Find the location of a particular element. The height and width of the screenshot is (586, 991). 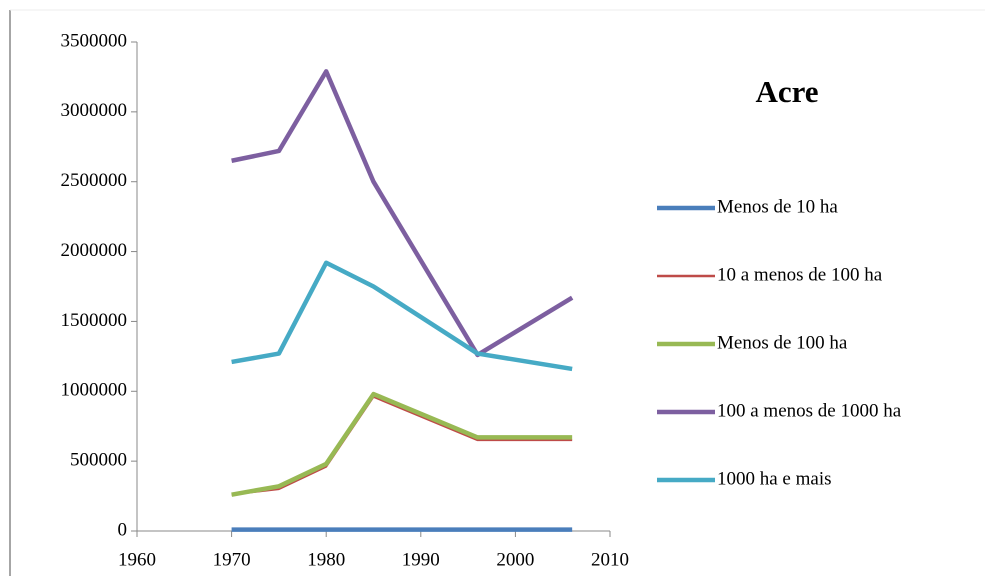

chart-title: Acre is located at coordinates (786, 91).